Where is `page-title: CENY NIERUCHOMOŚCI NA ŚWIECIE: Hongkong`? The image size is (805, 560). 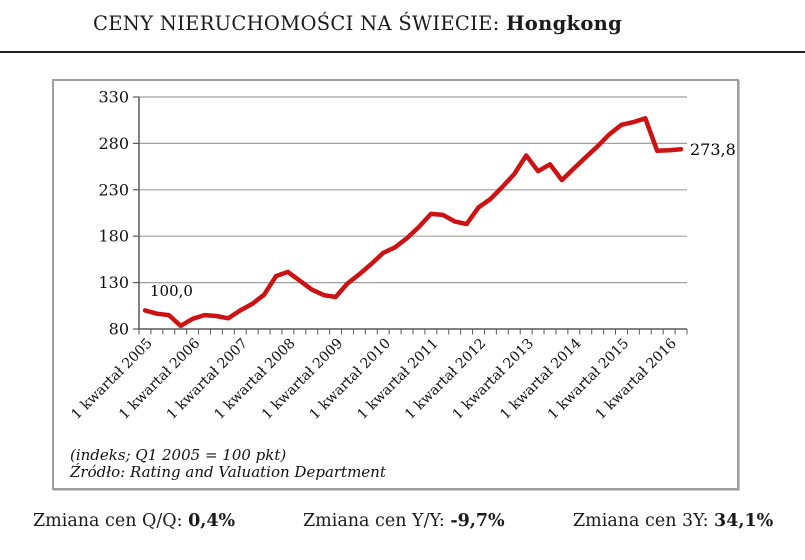 page-title: CENY NIERUCHOMOŚCI NA ŚWIECIE: Hongkong is located at coordinates (357, 23).